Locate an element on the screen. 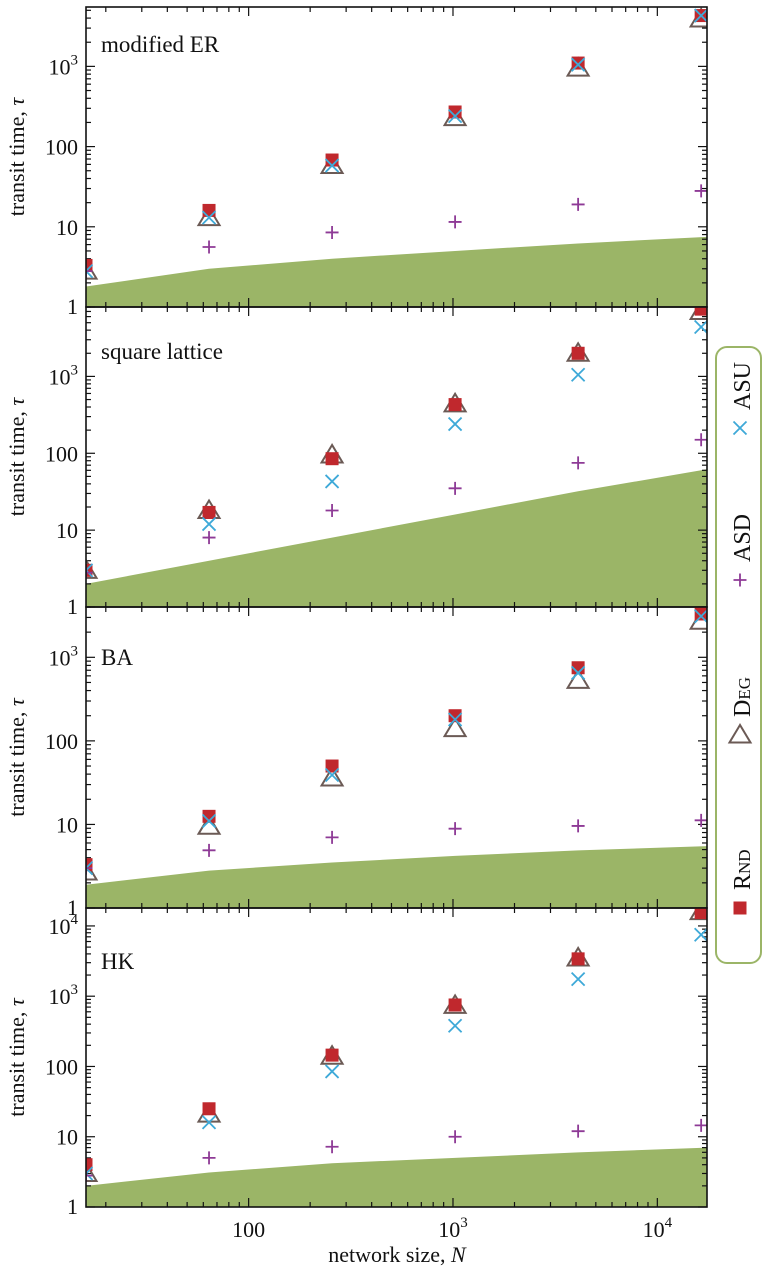  legend-label-asd: ASD is located at coordinates (743, 538).